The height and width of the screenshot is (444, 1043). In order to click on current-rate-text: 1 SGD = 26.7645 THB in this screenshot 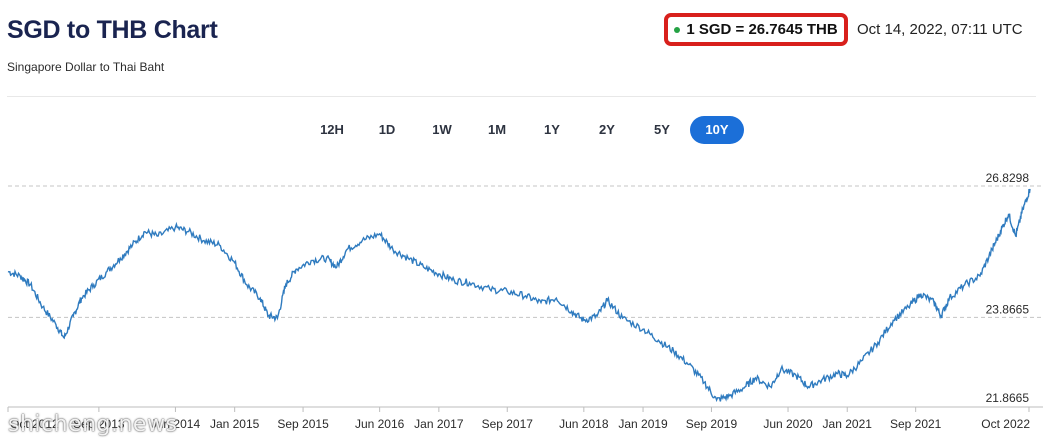, I will do `click(762, 29)`.